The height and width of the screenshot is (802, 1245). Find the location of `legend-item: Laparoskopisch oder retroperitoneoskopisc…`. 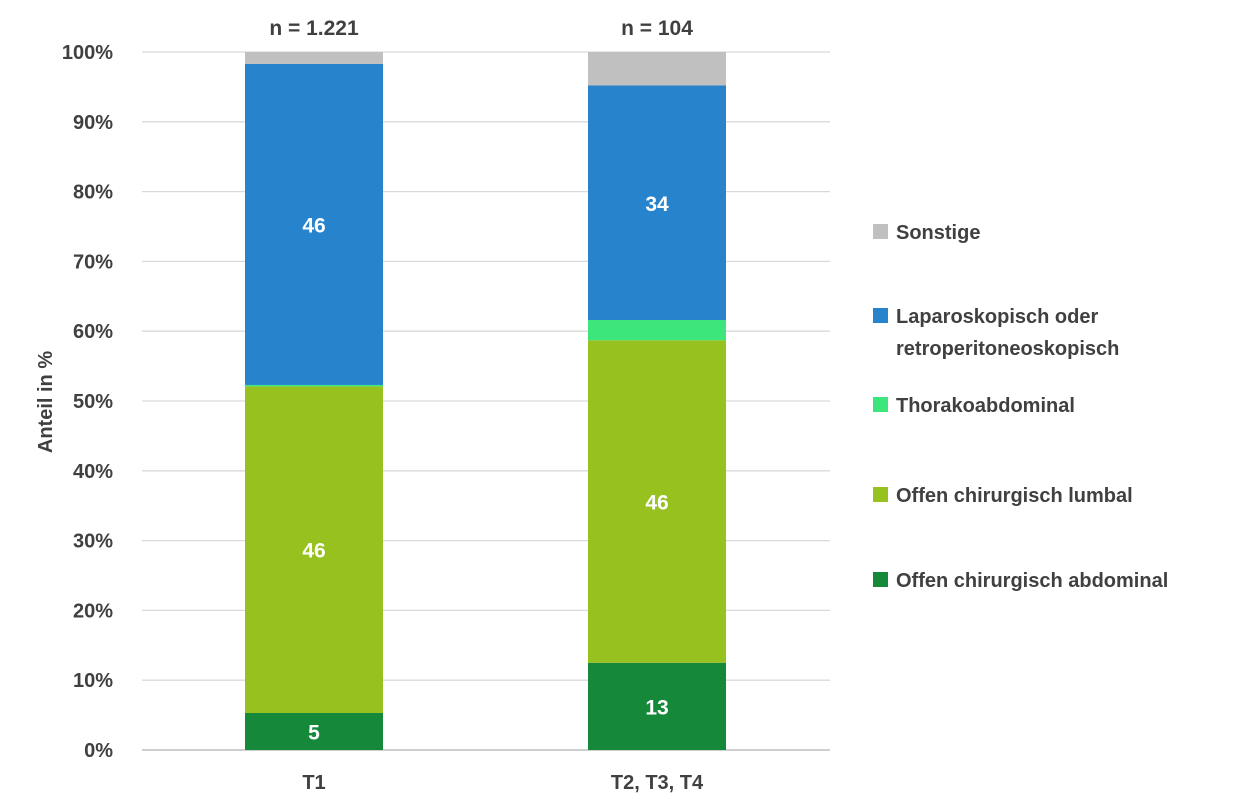

legend-item: Laparoskopisch oder retroperitoneoskopisc… is located at coordinates (996, 333).